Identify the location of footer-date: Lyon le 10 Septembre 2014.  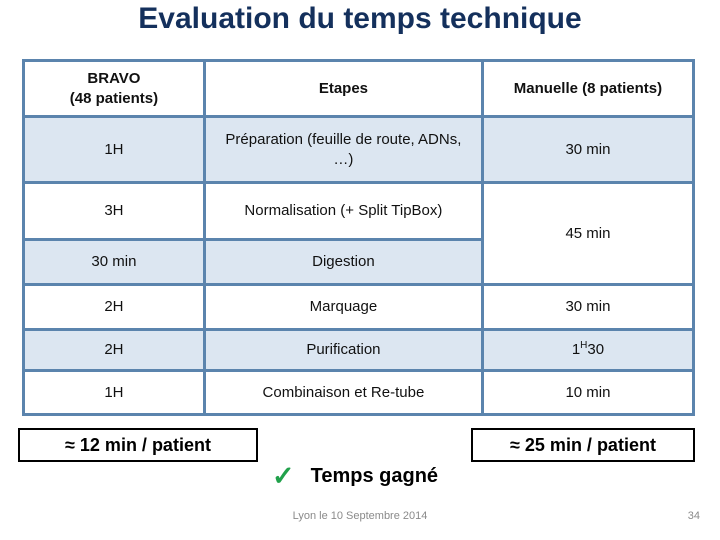
(360, 516).